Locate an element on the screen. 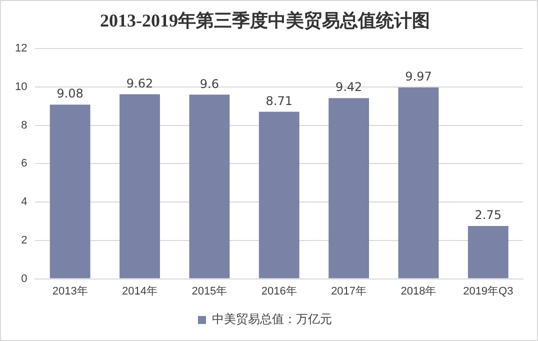  y-tick-label: 10 is located at coordinates (21, 87).